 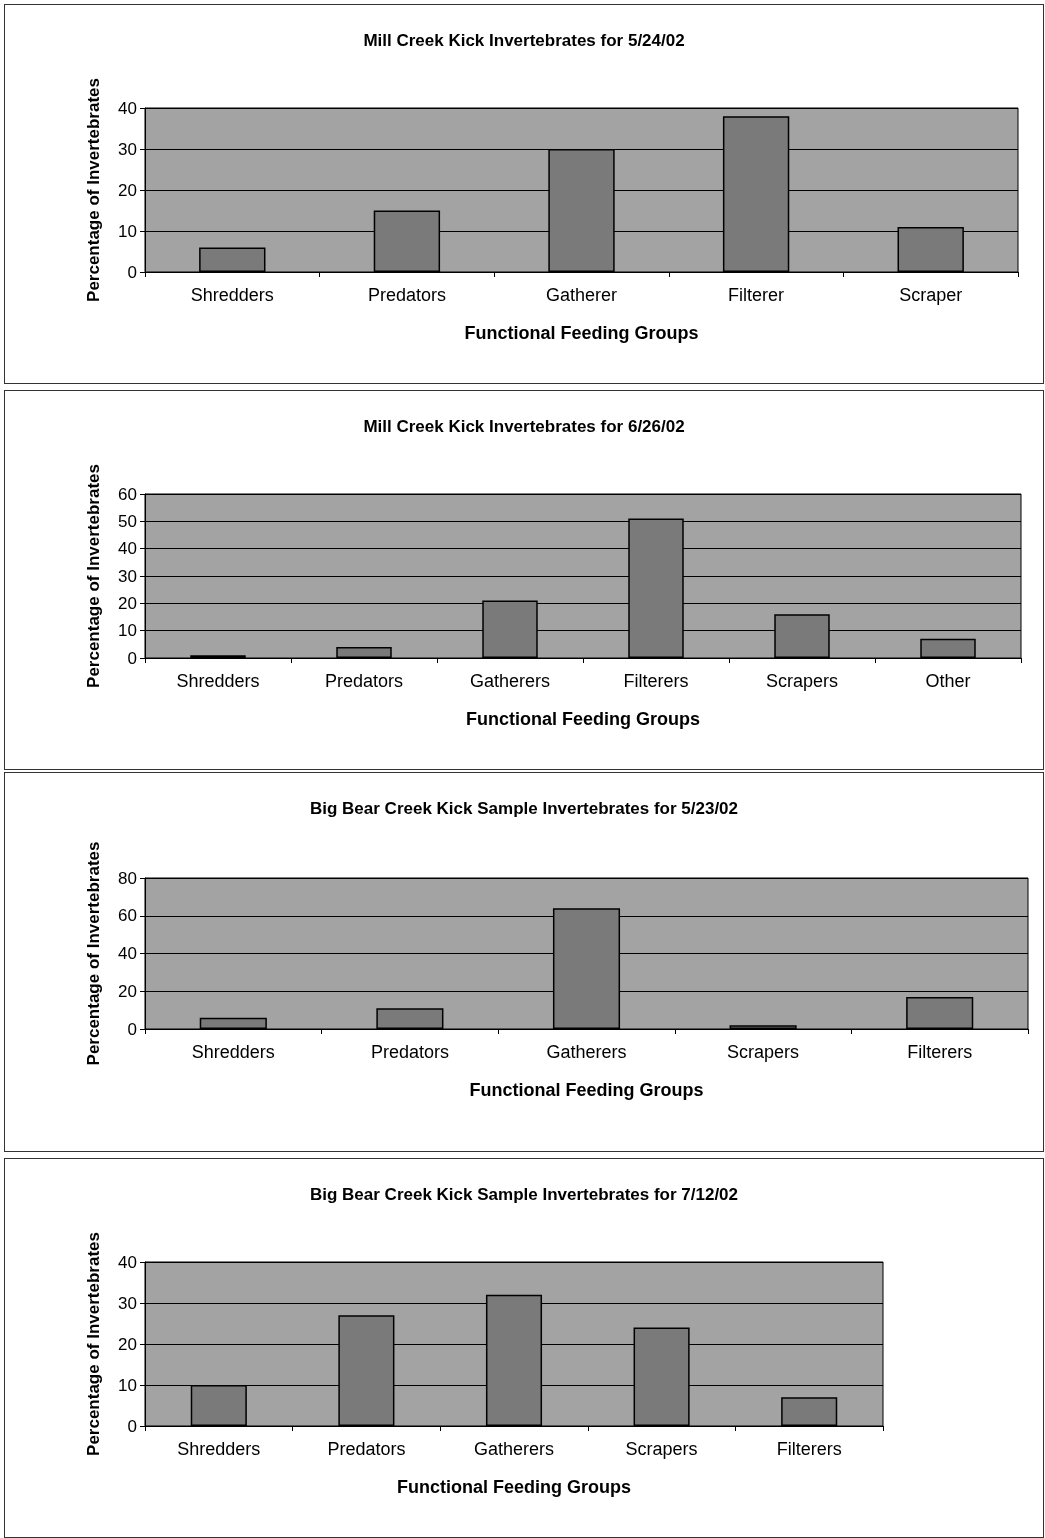 What do you see at coordinates (524, 808) in the screenshot?
I see `chart-title: Big Bear Creek Kick Sample Invertebrates for 5/23/02` at bounding box center [524, 808].